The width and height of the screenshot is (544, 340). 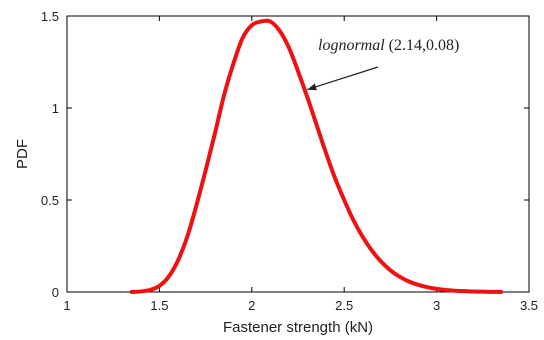 What do you see at coordinates (312, 87) in the screenshot?
I see `annotation-arrowhead` at bounding box center [312, 87].